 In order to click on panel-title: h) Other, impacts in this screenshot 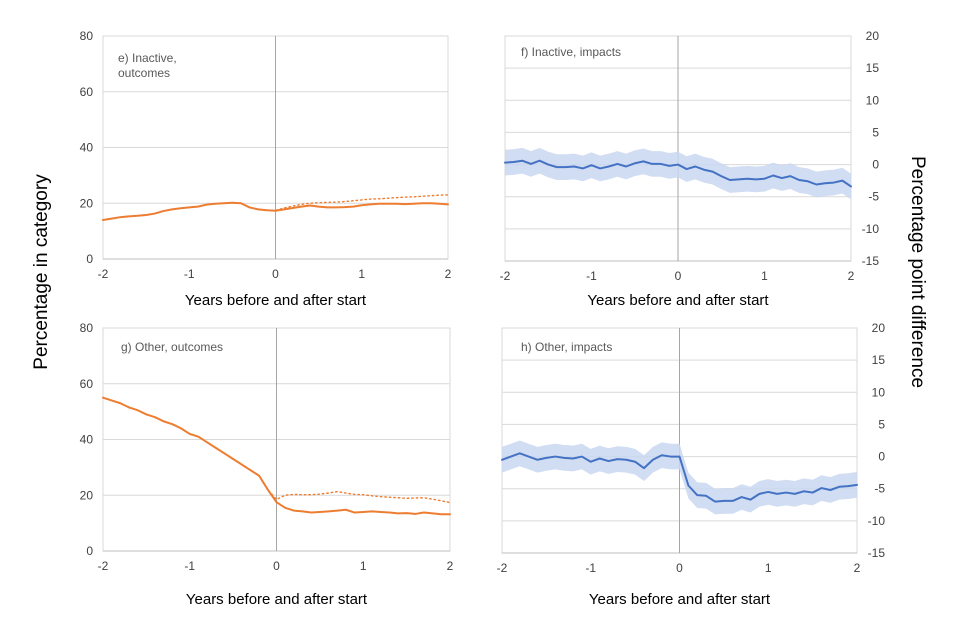, I will do `click(566, 347)`.